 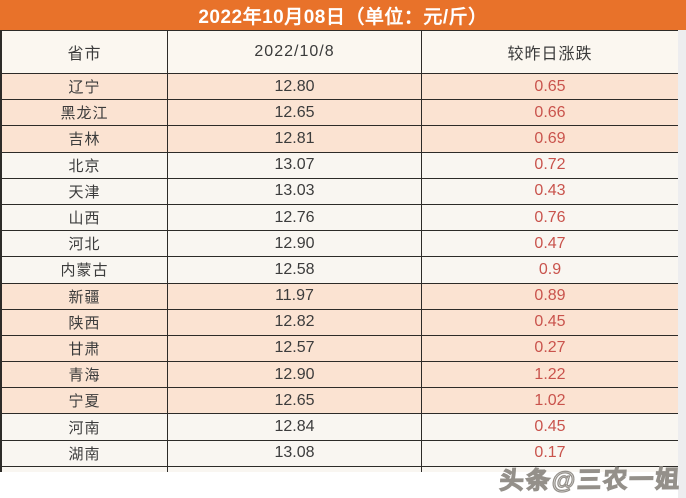 I want to click on province-cell: 山西, so click(x=85, y=217).